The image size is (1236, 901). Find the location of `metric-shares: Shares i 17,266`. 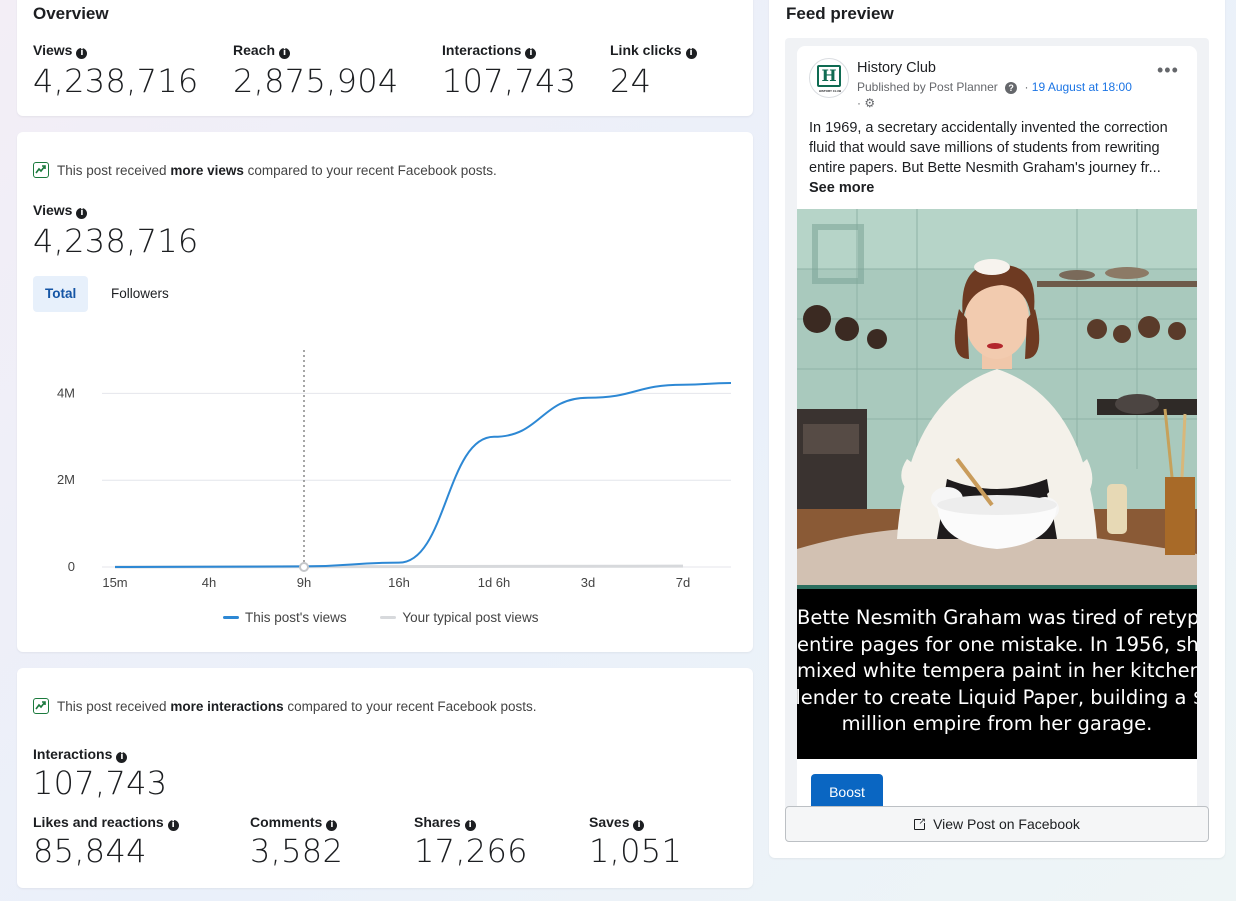

metric-shares: Shares i 17,266 is located at coordinates (471, 842).